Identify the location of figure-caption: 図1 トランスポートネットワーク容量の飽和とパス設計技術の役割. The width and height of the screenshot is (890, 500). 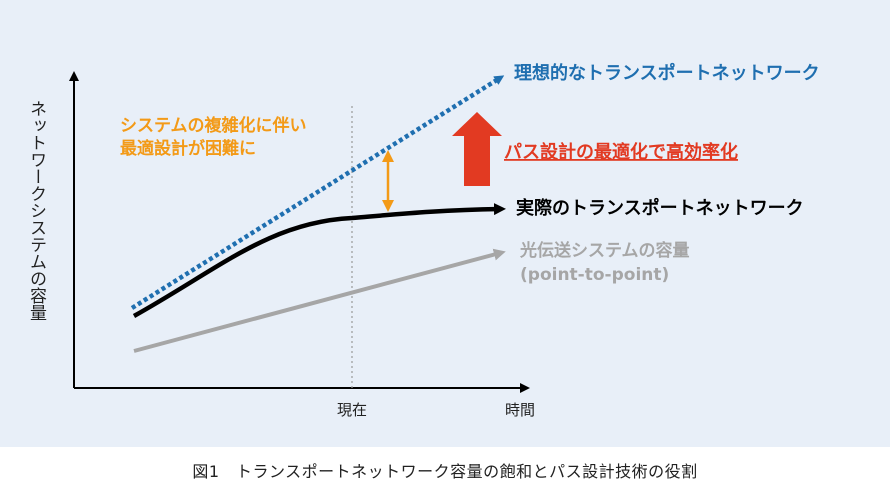
(445, 471).